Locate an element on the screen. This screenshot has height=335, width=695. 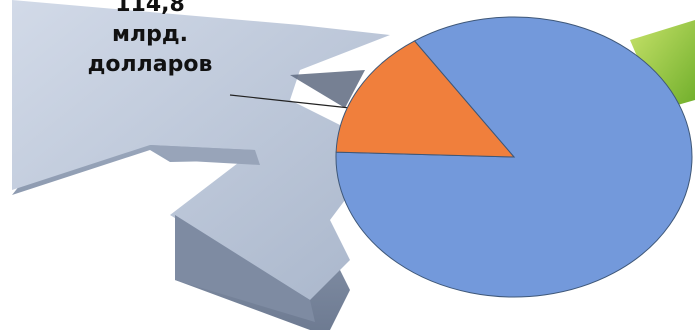
callout-leader-line is located at coordinates (290, 101).